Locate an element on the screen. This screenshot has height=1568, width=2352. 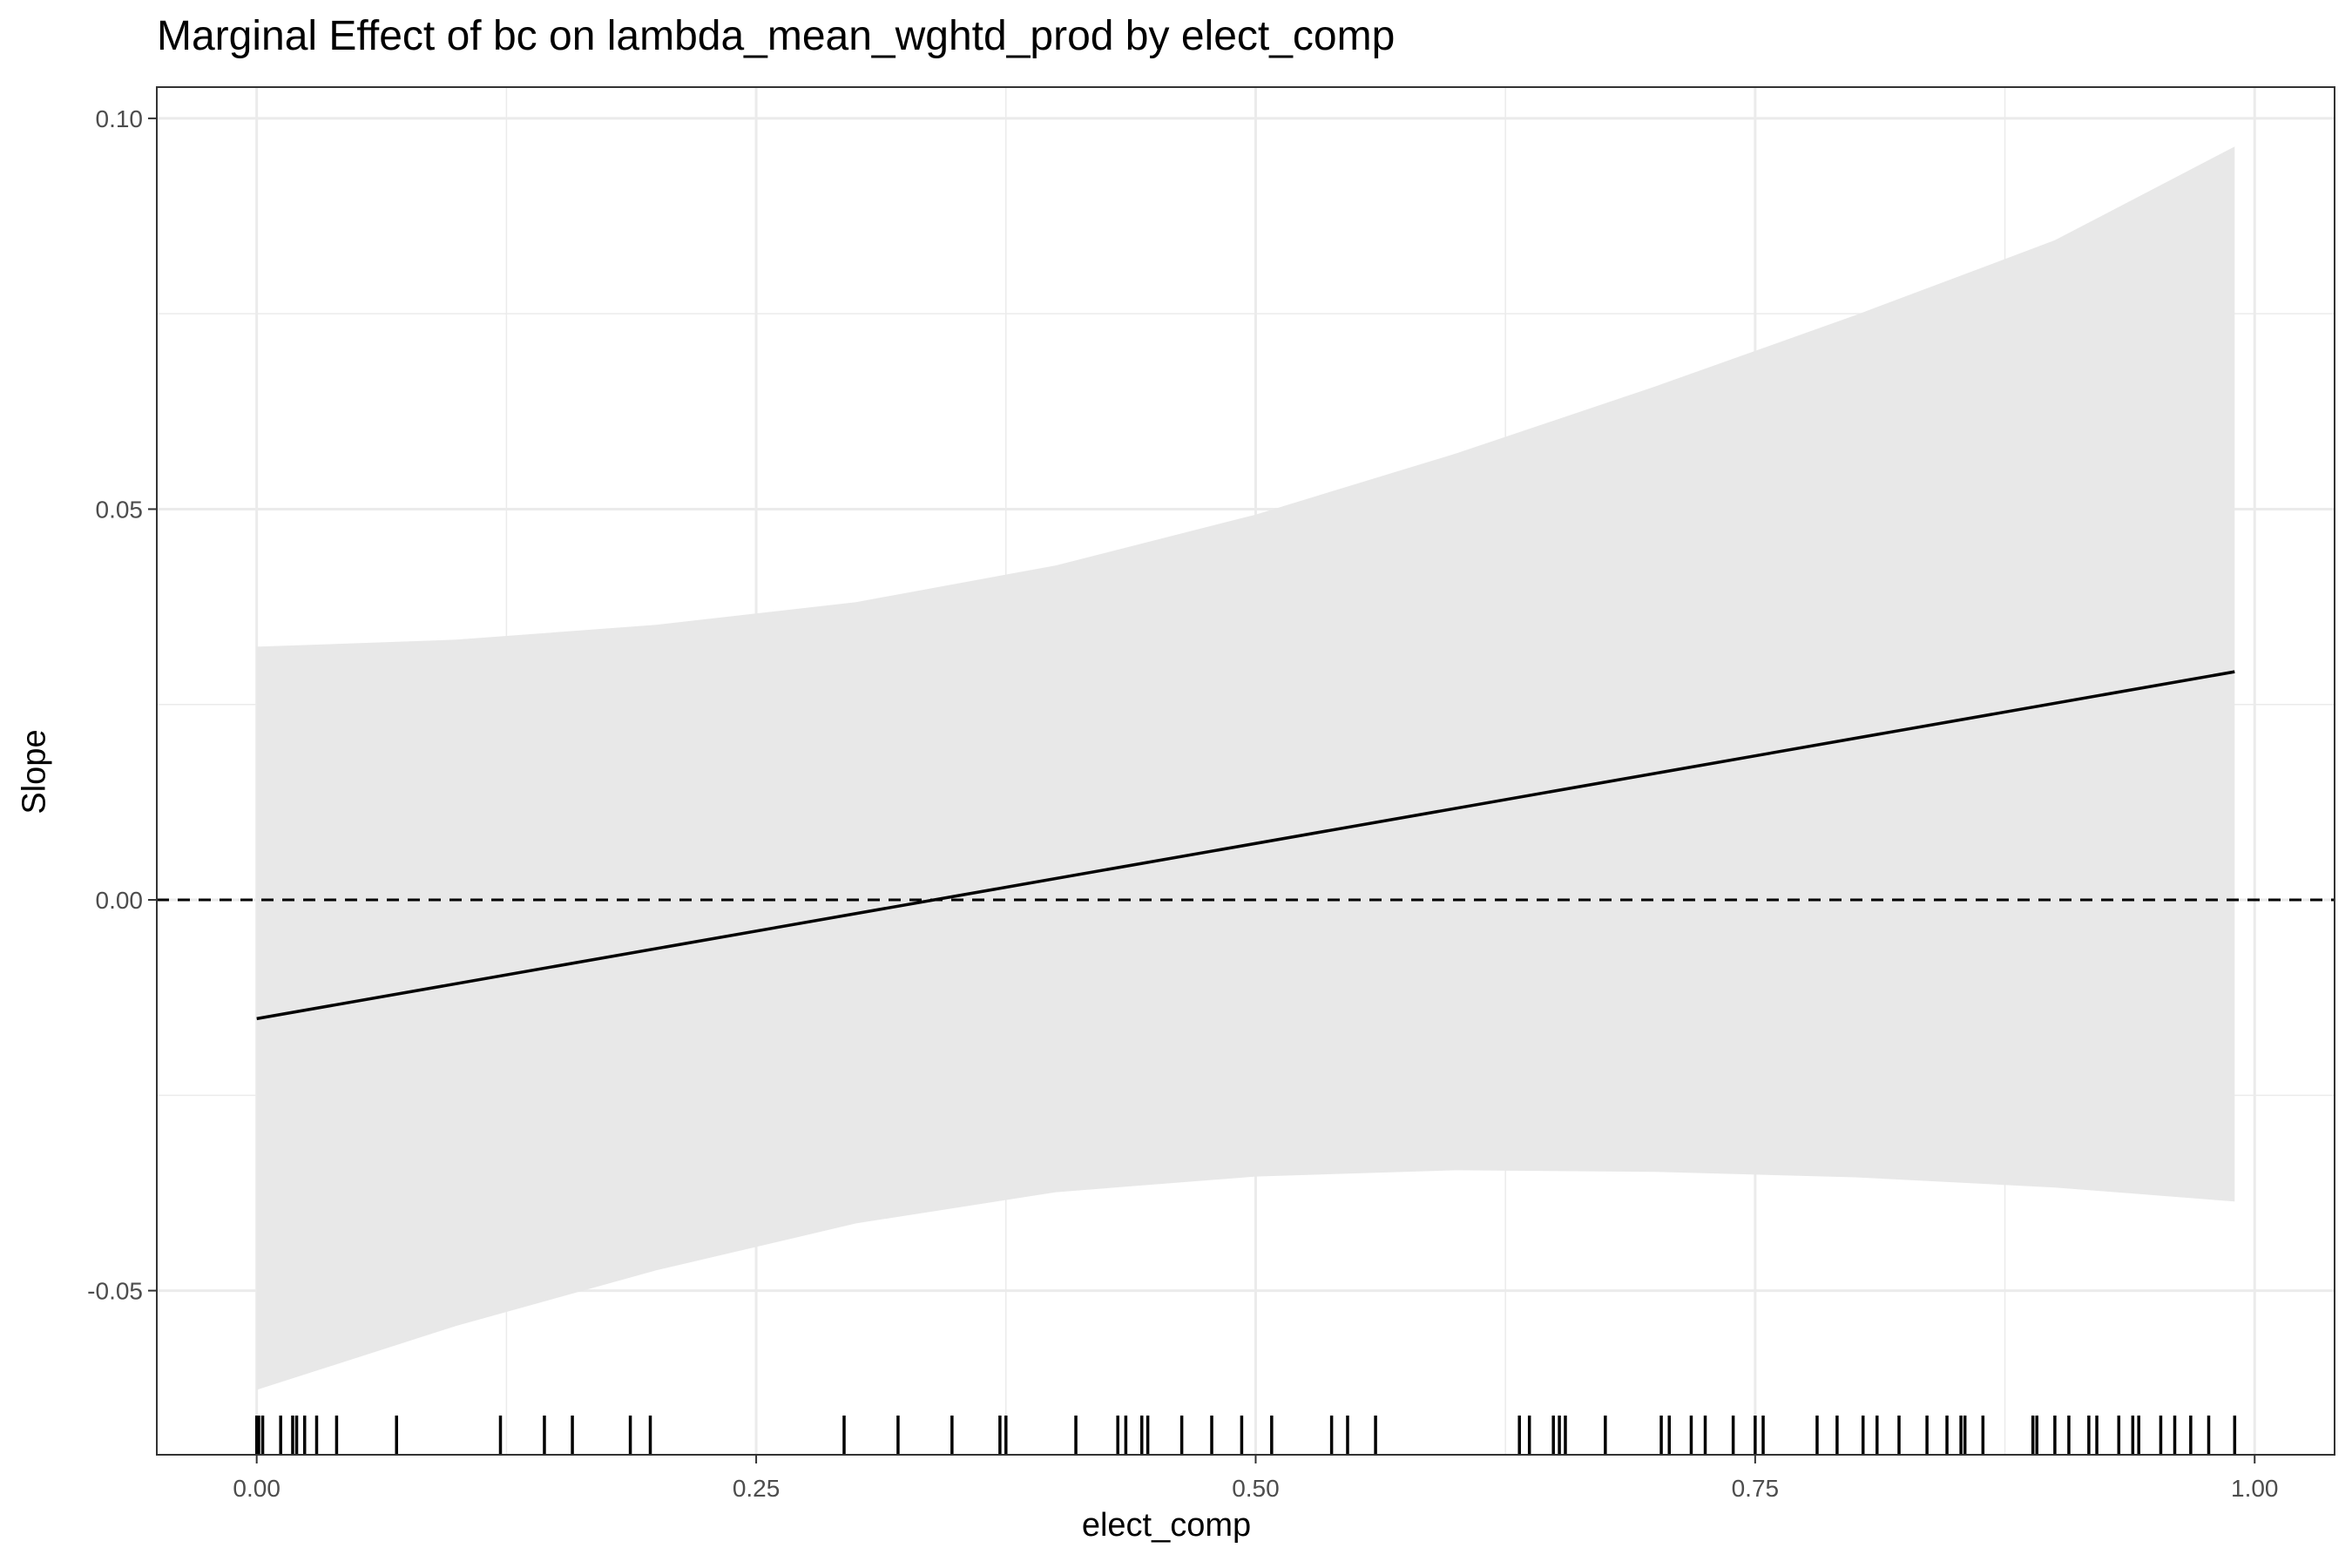
x-tick-label: 1.00 is located at coordinates (2255, 1488).